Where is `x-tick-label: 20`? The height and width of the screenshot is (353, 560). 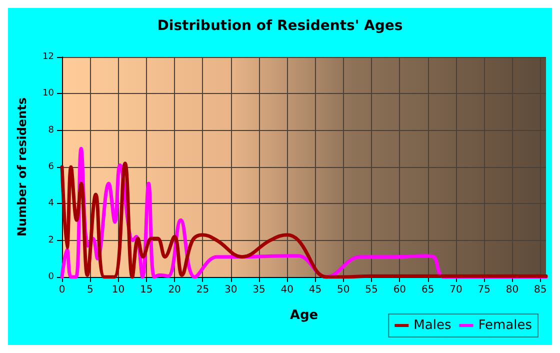
x-tick-label: 20 is located at coordinates (174, 290).